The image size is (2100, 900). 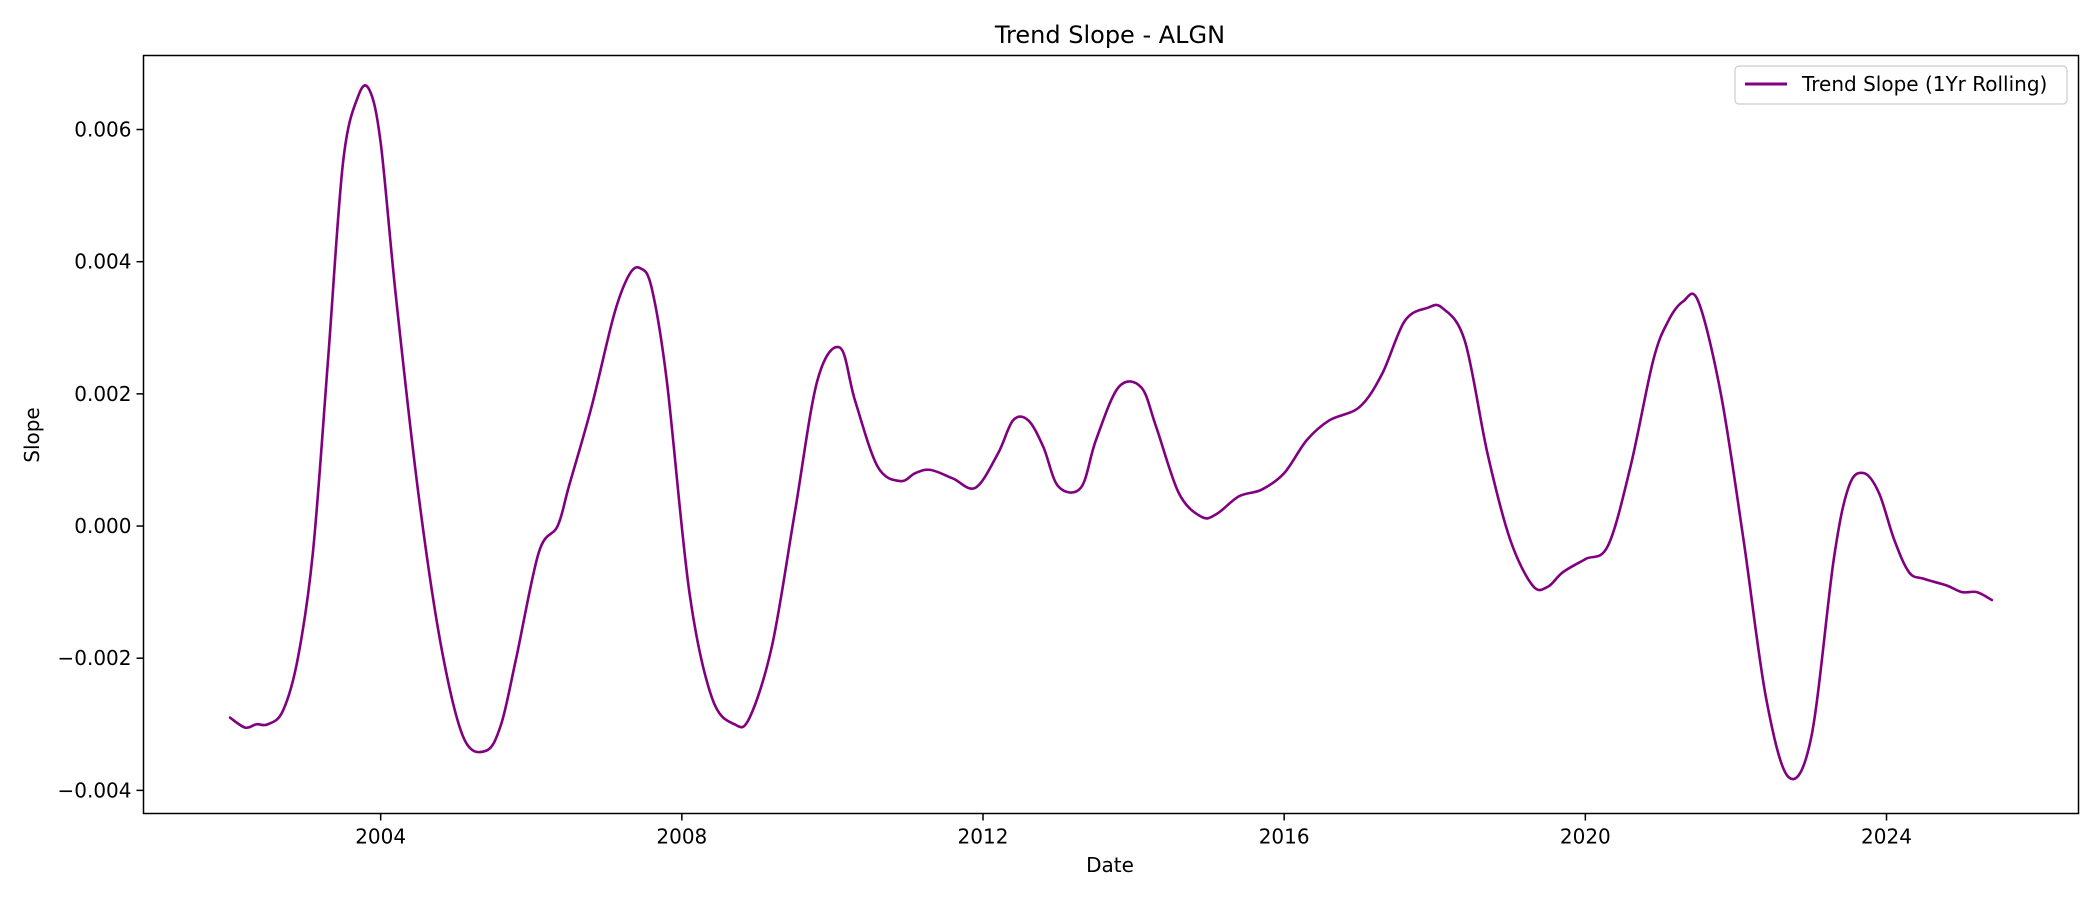 I want to click on x-tick-label: 2004, so click(x=380, y=837).